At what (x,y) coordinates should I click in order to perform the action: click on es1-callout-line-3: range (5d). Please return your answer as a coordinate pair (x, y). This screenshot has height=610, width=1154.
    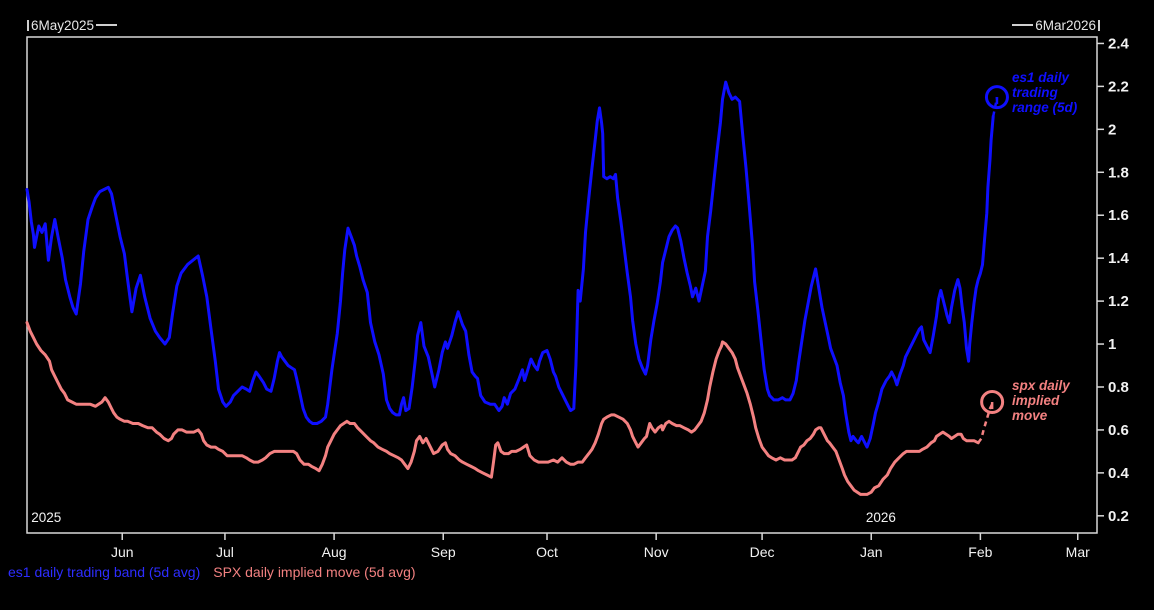
    Looking at the image, I should click on (1045, 107).